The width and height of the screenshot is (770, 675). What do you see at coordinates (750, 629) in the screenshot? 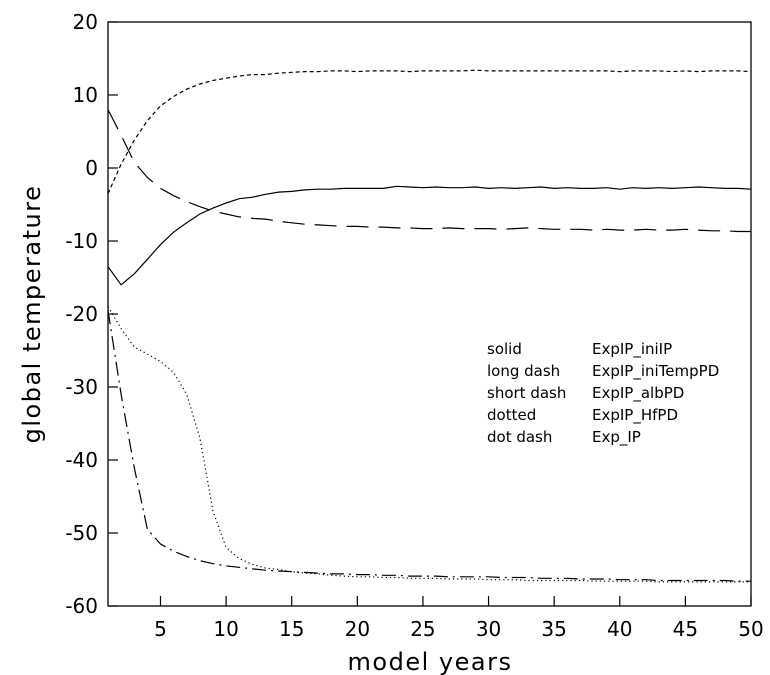
I see `x-tick-label: 50` at bounding box center [750, 629].